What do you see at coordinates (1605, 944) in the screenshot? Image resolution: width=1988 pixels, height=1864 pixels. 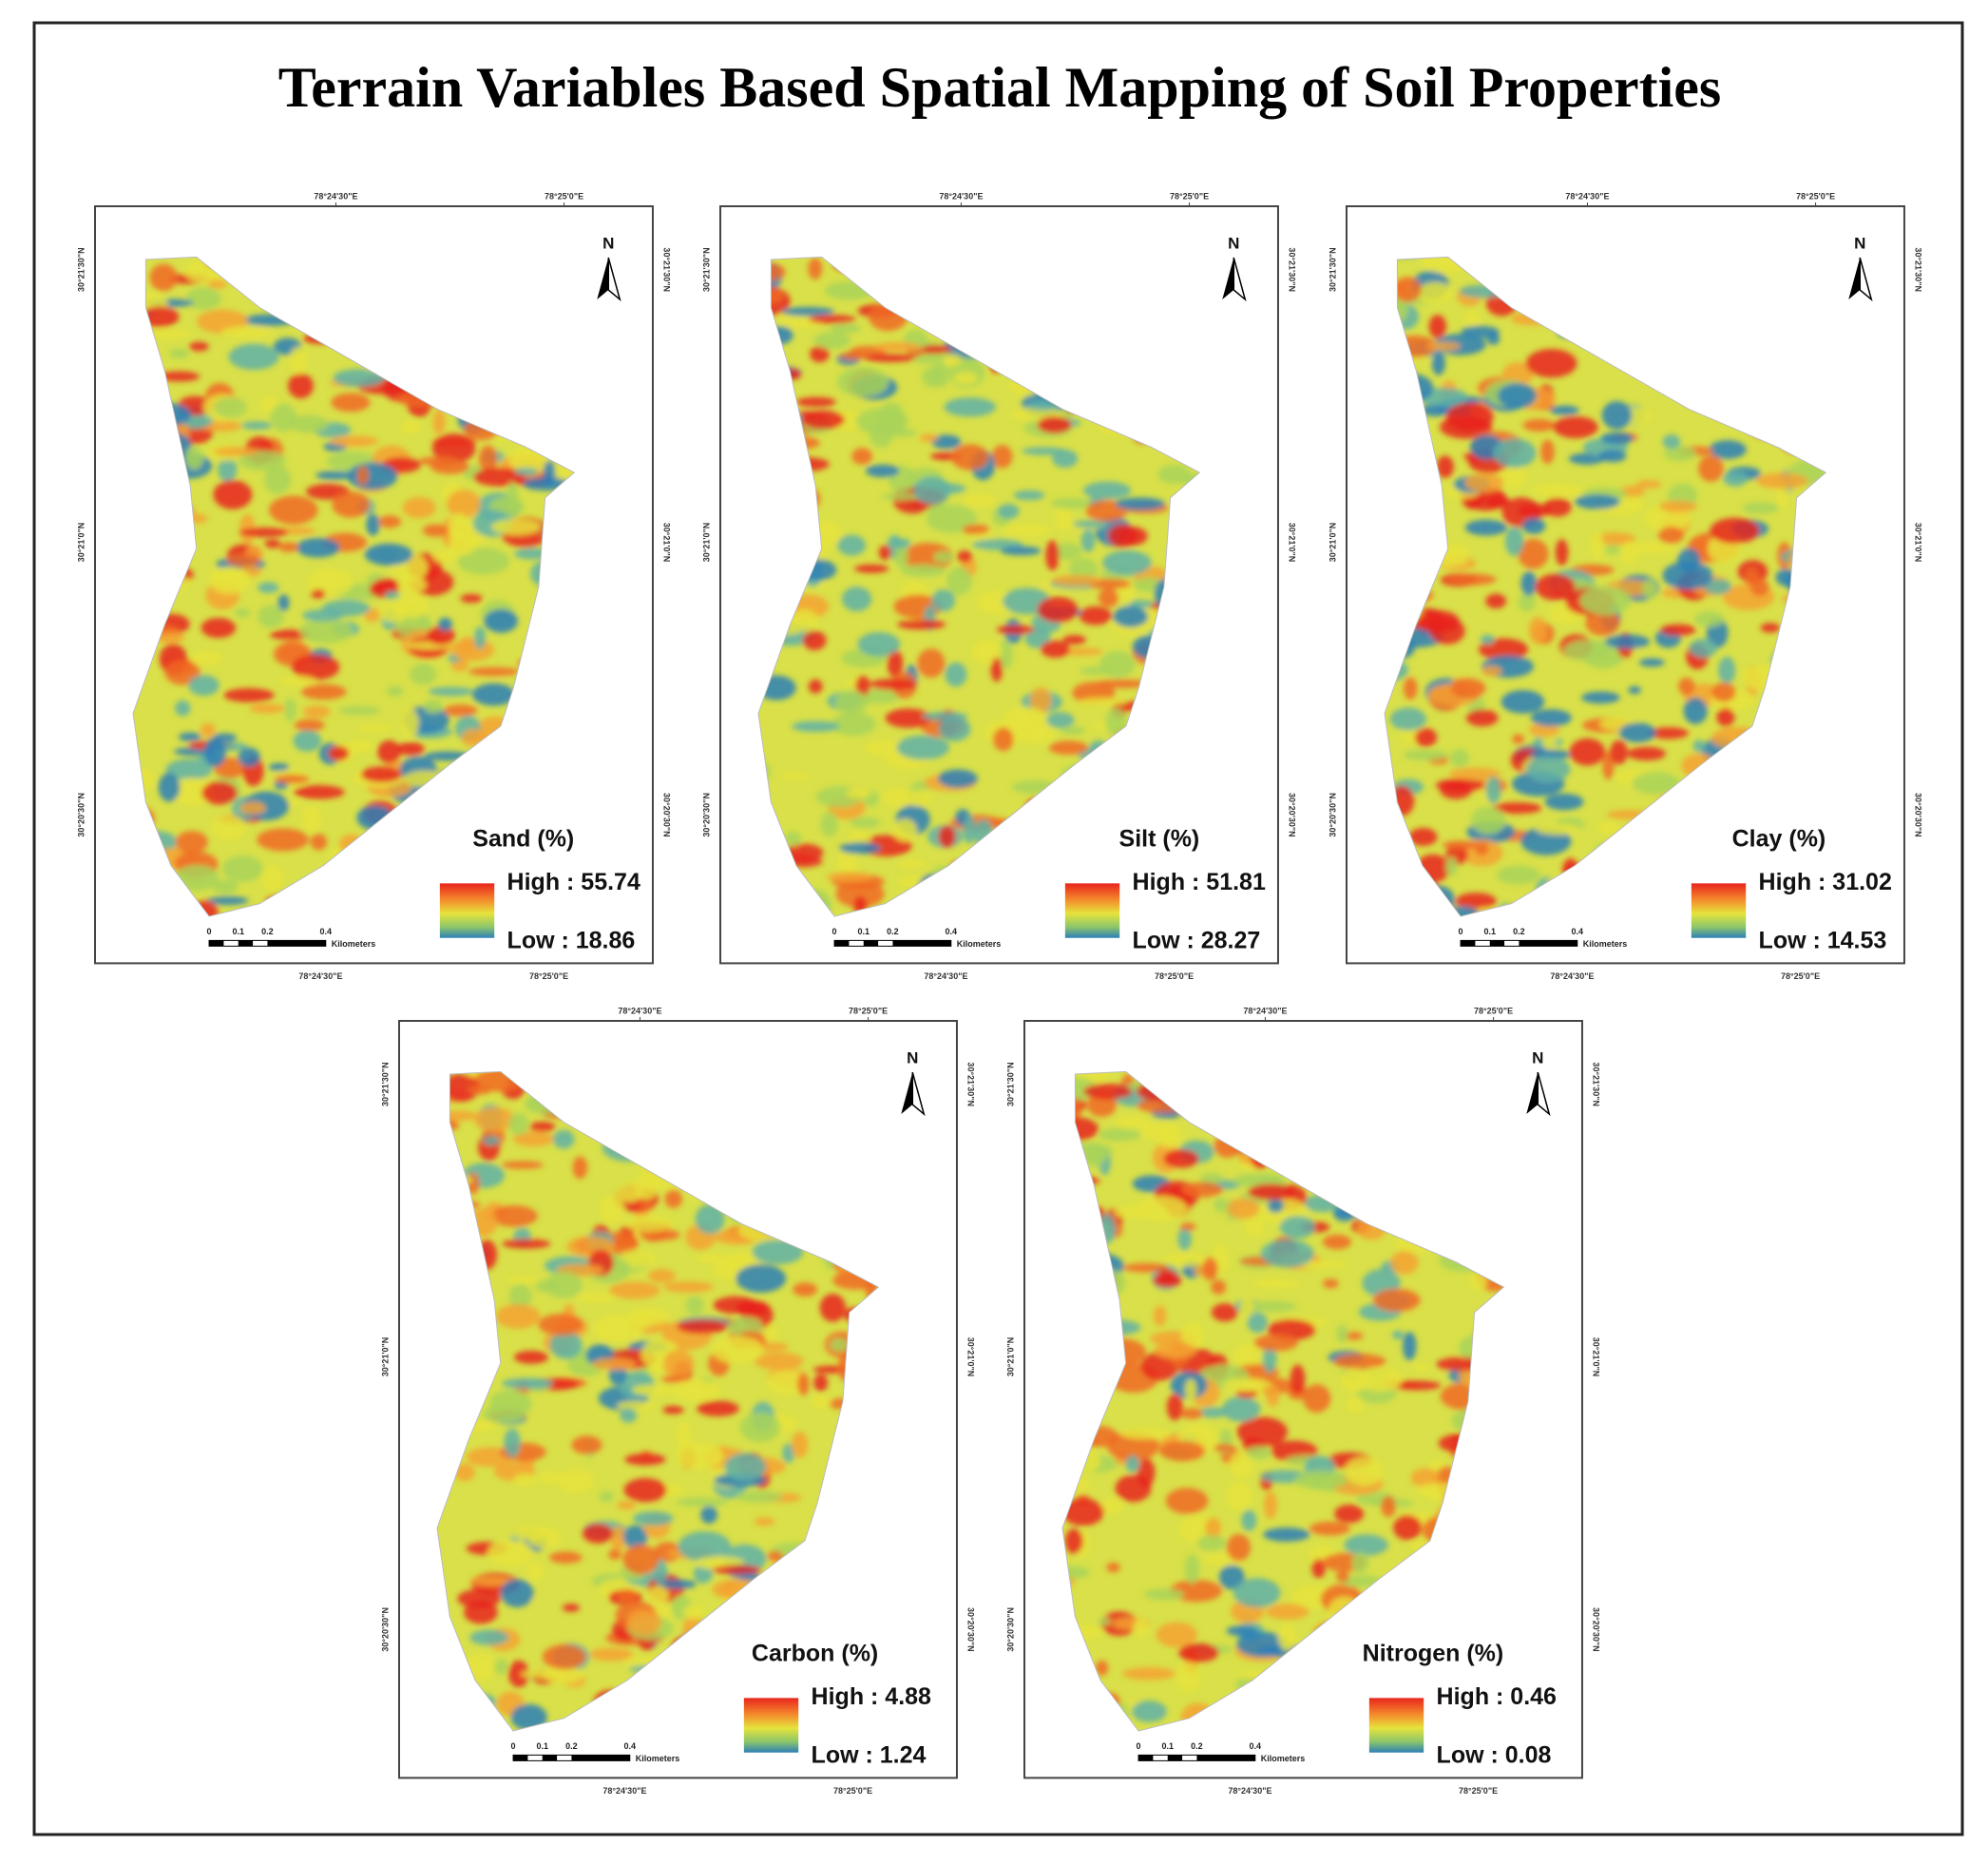 I see `scale-unit: Kilometers` at bounding box center [1605, 944].